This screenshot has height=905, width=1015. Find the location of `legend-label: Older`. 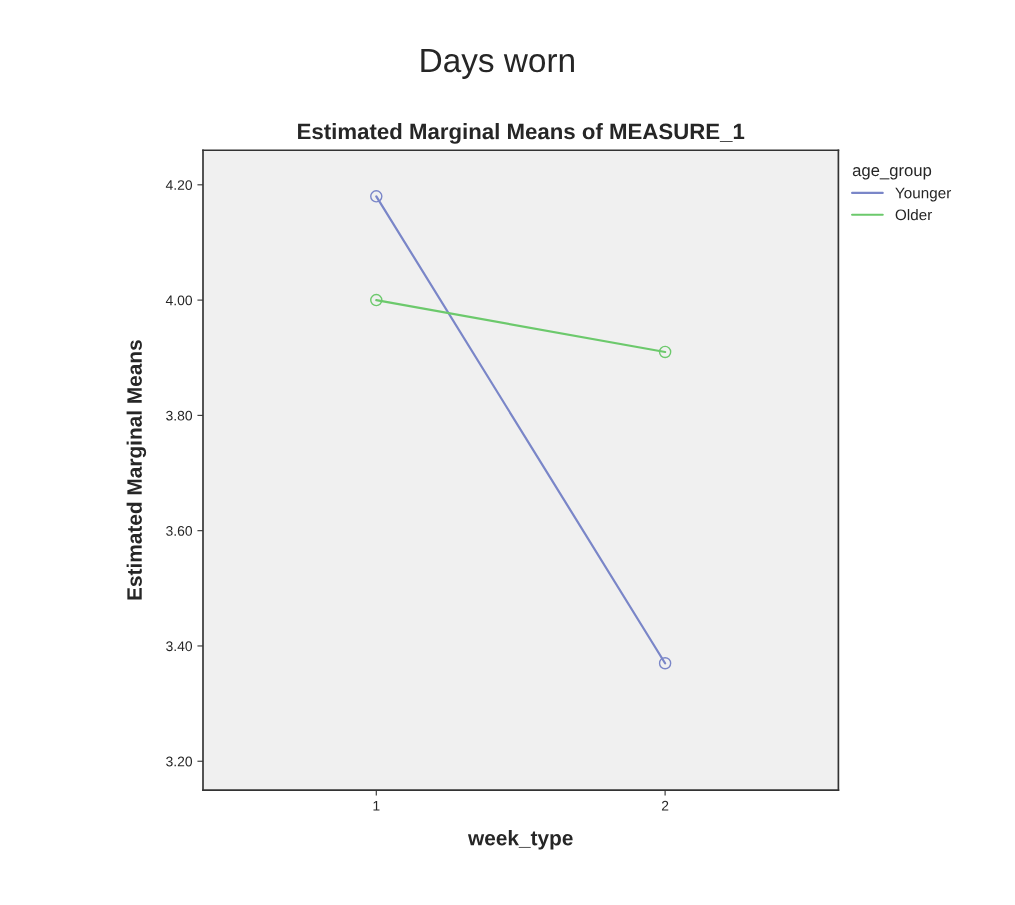

legend-label: Older is located at coordinates (914, 215).